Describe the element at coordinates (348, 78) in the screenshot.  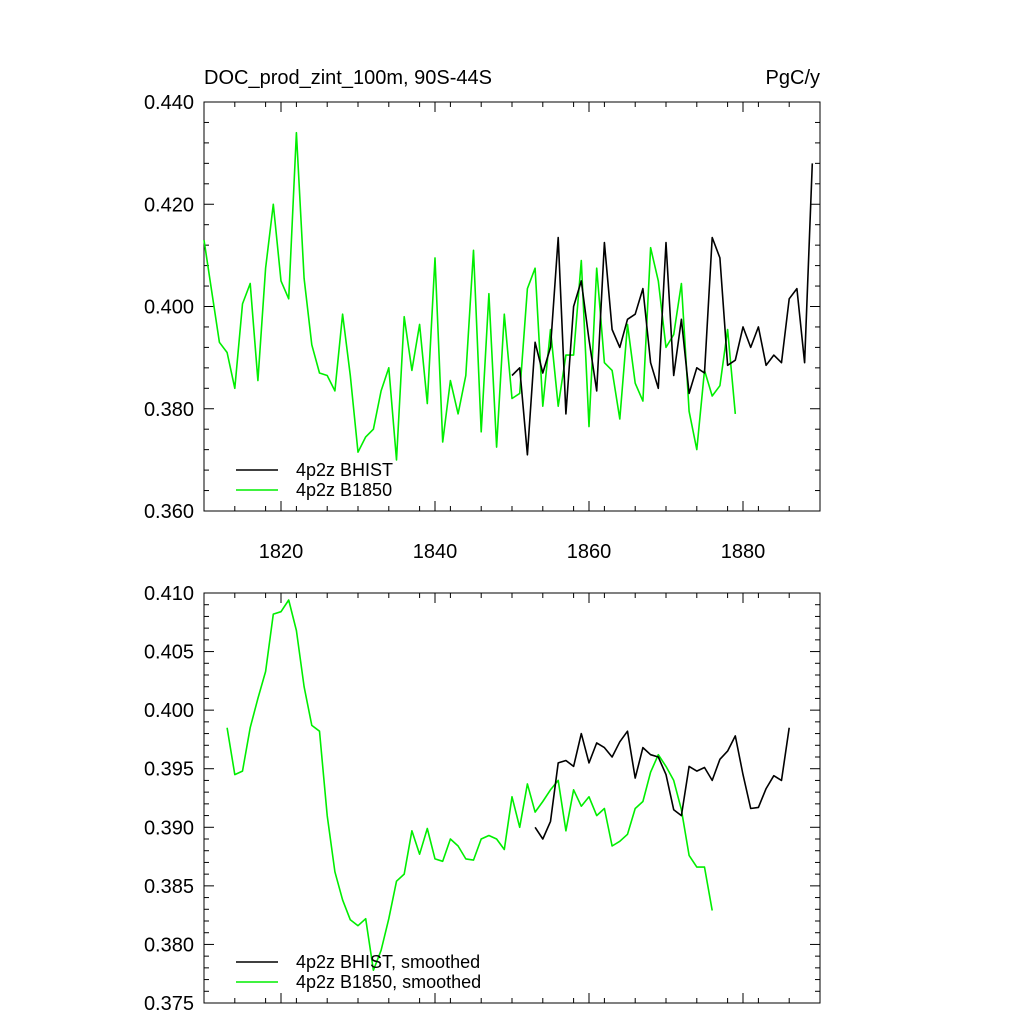
I see `panel-title: DOC_prod_zint_100m, 90S-44S` at that location.